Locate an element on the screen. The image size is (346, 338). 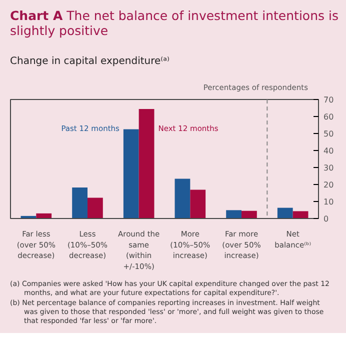
y-tick-label: 30 is located at coordinates (329, 168).